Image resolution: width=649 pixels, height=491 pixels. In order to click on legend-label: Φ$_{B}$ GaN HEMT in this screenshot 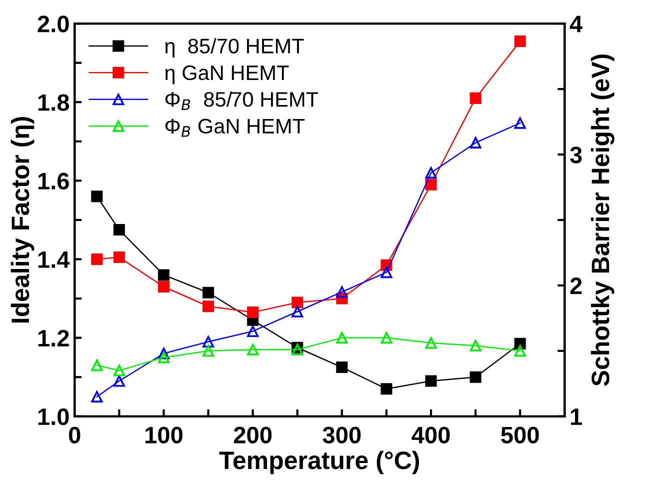, I will do `click(235, 127)`.